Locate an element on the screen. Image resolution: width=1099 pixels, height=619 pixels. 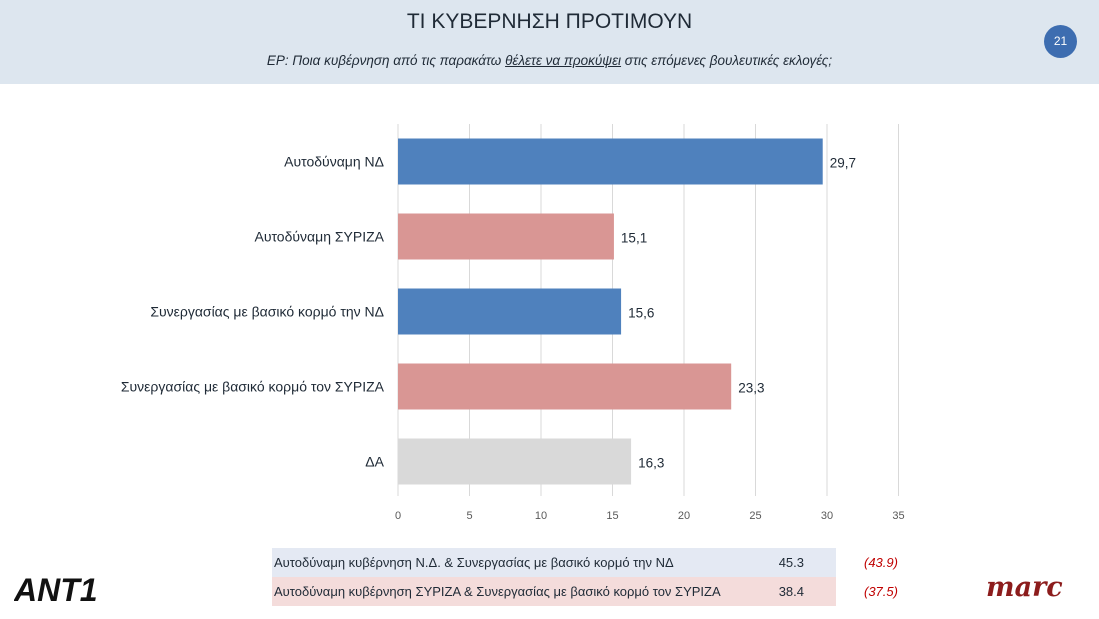
data-label: 23,3 is located at coordinates (751, 388).